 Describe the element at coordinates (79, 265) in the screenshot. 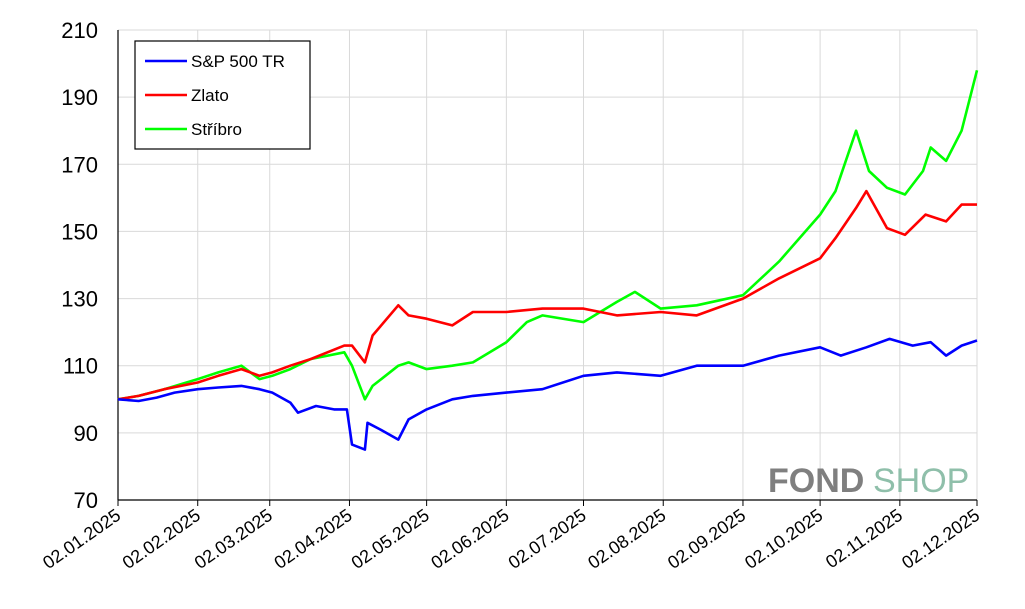

I see `y-axis: 70 90 110 130 150 170 190 210` at that location.